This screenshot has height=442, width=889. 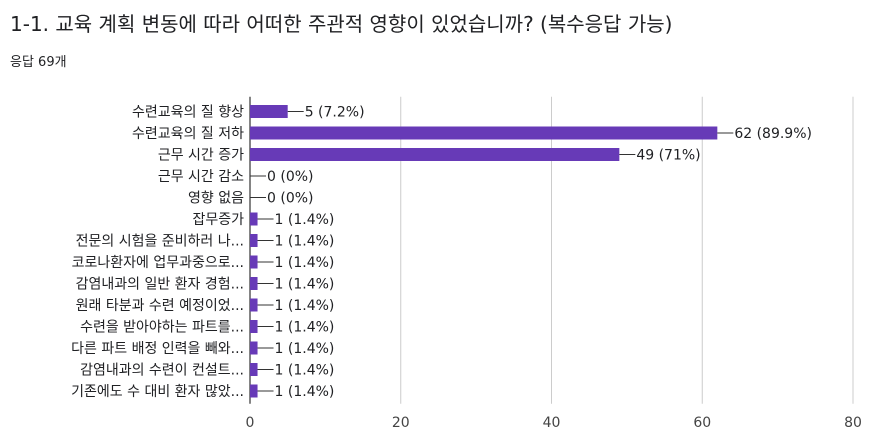 I want to click on category-label: 수련교육의 질 향상, so click(x=188, y=113).